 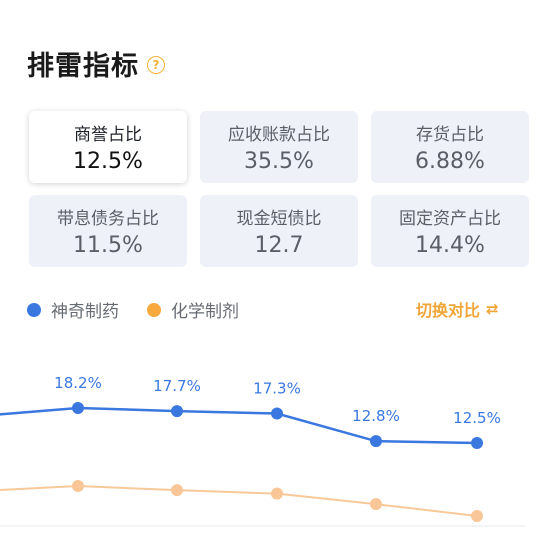 I want to click on data-label: 12.5%, so click(x=477, y=418).